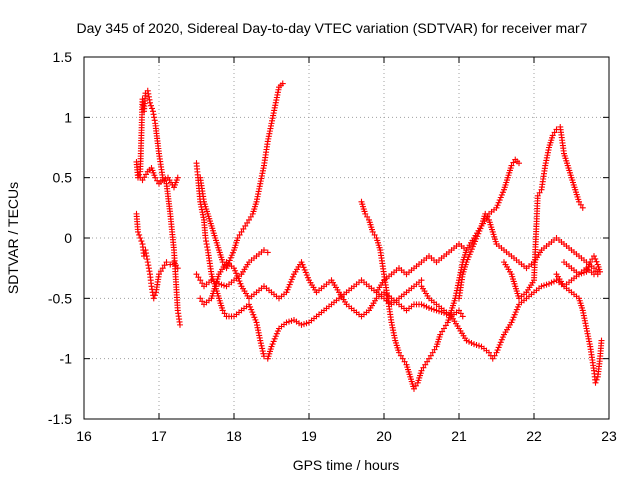 The image size is (640, 480). Describe the element at coordinates (60, 298) in the screenshot. I see `y-tick-label: -0.5` at that location.